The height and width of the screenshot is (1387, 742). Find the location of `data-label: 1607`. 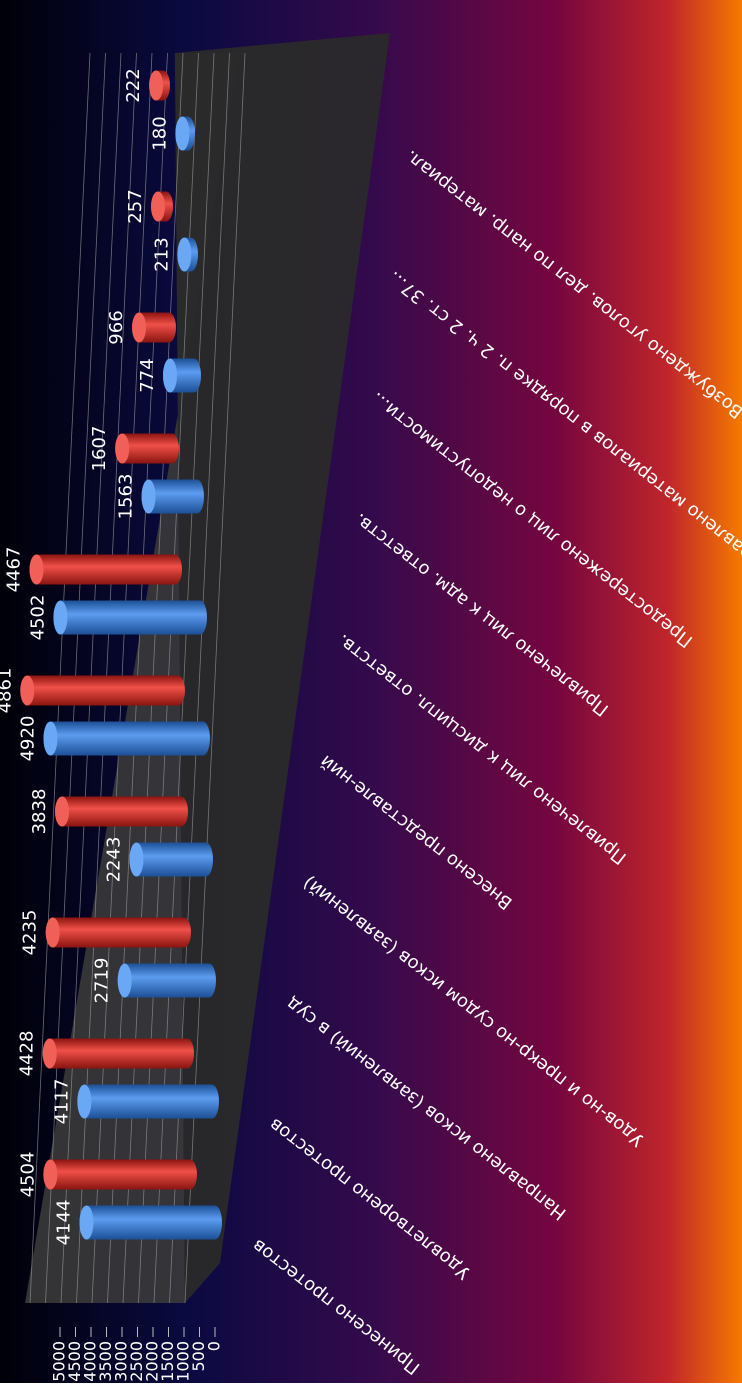

data-label: 1607 is located at coordinates (99, 449).